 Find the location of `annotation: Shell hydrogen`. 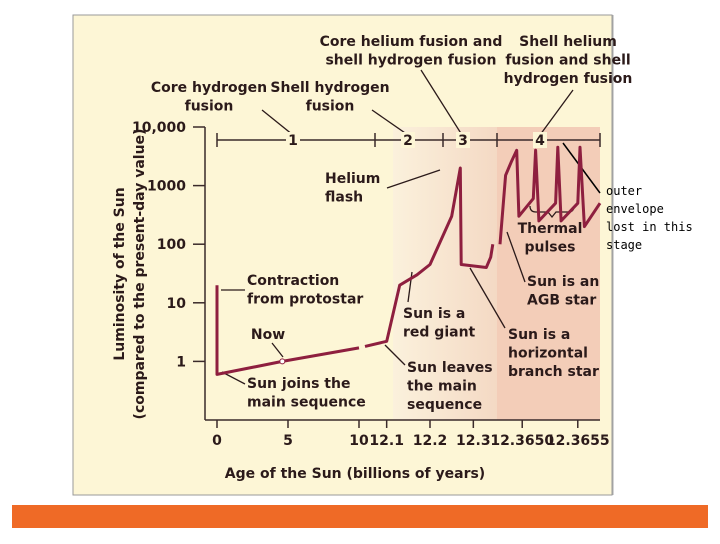

annotation: Shell hydrogen is located at coordinates (329, 88).